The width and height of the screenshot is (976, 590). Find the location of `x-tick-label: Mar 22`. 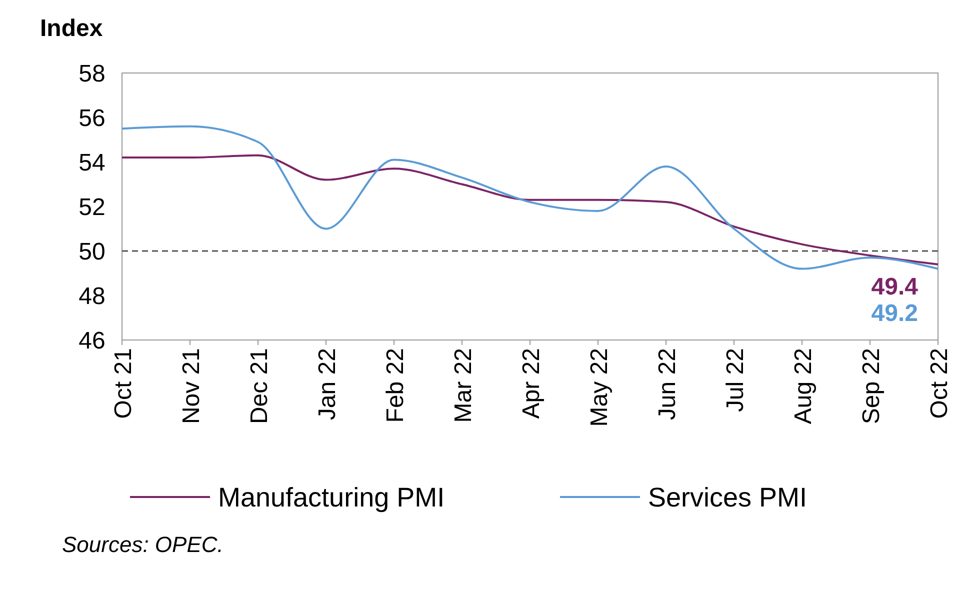

x-tick-label: Mar 22 is located at coordinates (463, 385).